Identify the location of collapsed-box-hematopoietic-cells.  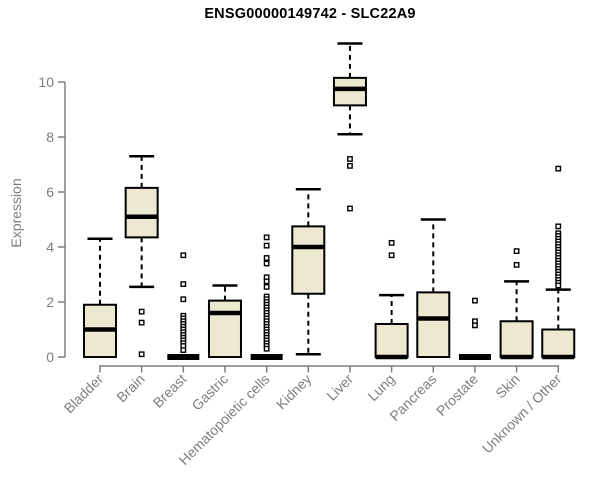
(266, 357).